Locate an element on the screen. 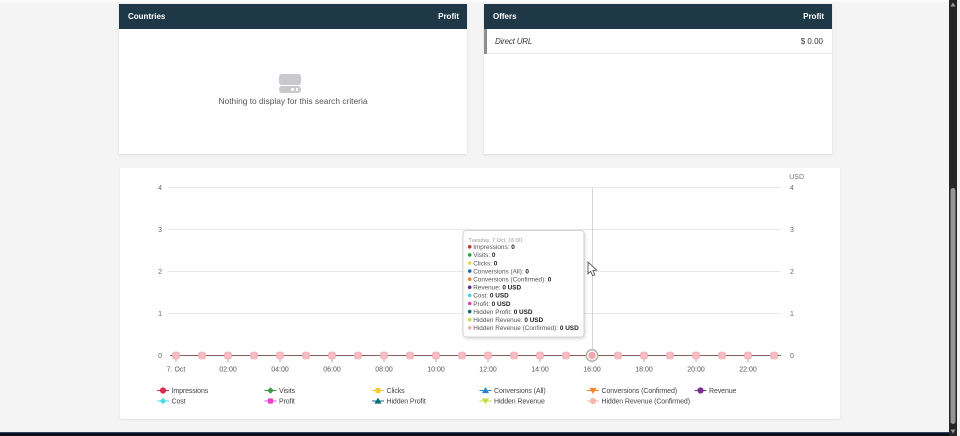 This screenshot has width=960, height=436. svg-text: Visits: 0 is located at coordinates (484, 255).